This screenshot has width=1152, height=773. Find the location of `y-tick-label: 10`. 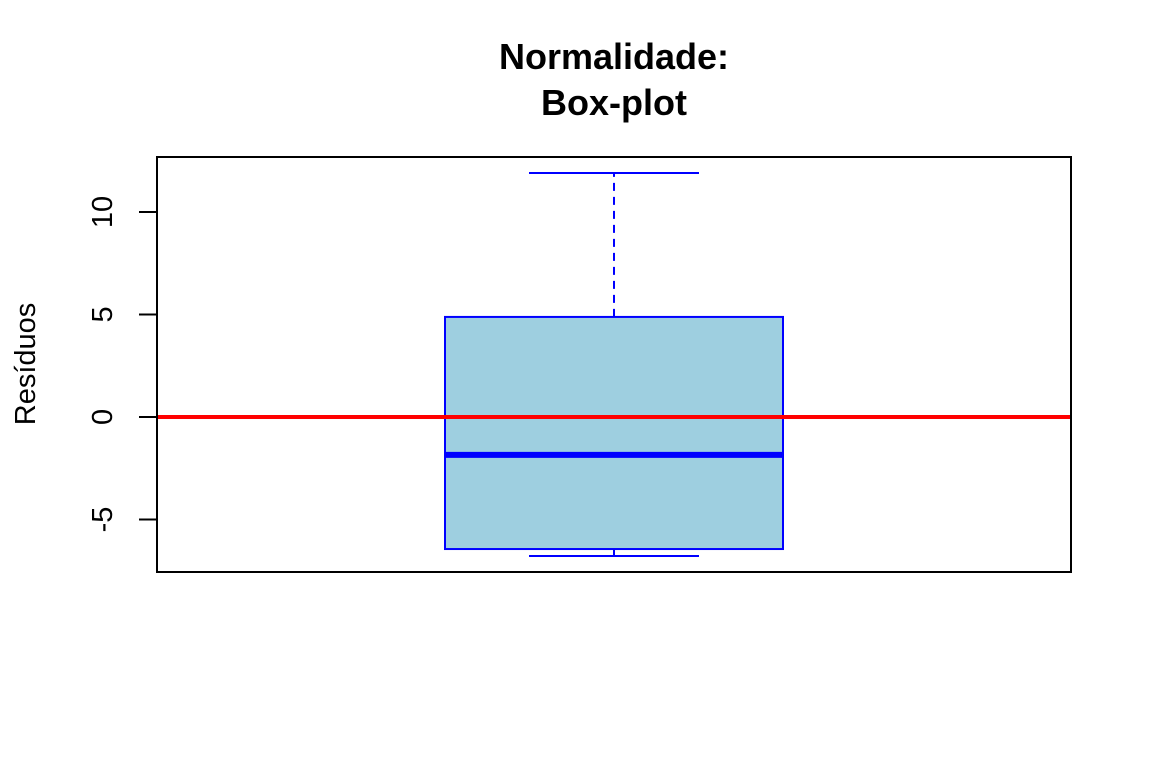

y-tick-label: 10 is located at coordinates (103, 212).